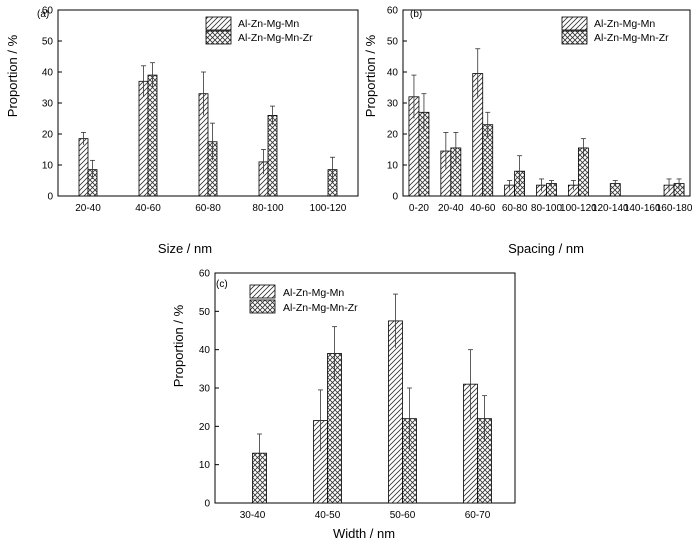 This screenshot has width=700, height=543. What do you see at coordinates (364, 533) in the screenshot?
I see `x-axis-title: Width / nm` at bounding box center [364, 533].